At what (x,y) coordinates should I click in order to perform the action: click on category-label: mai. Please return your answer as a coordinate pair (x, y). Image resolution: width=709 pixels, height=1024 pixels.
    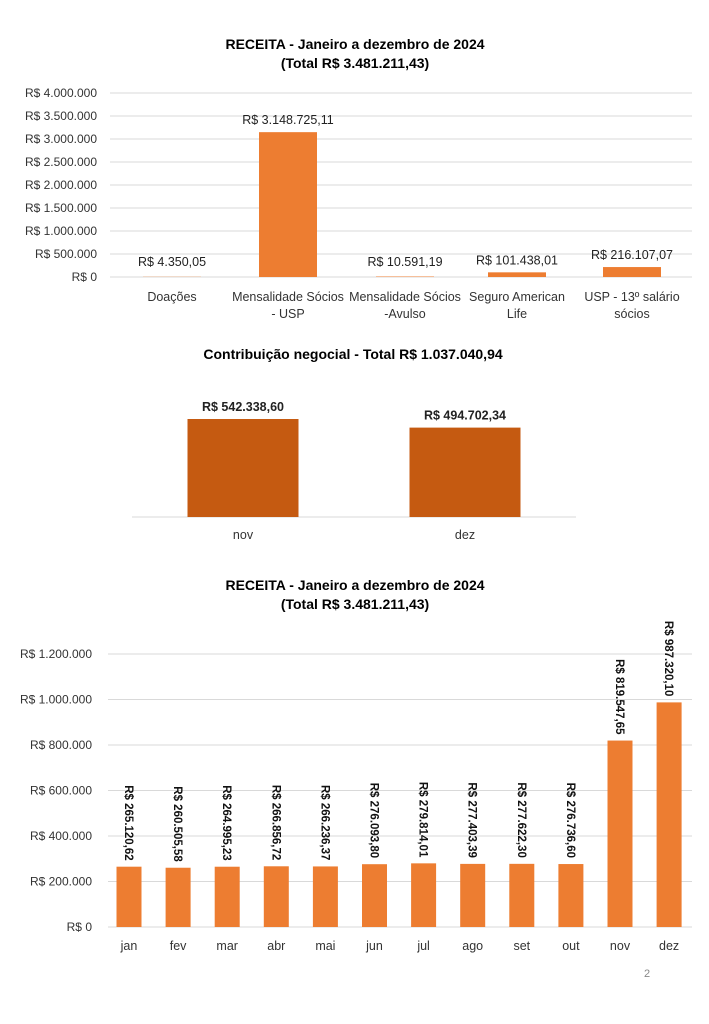
    Looking at the image, I should click on (325, 946).